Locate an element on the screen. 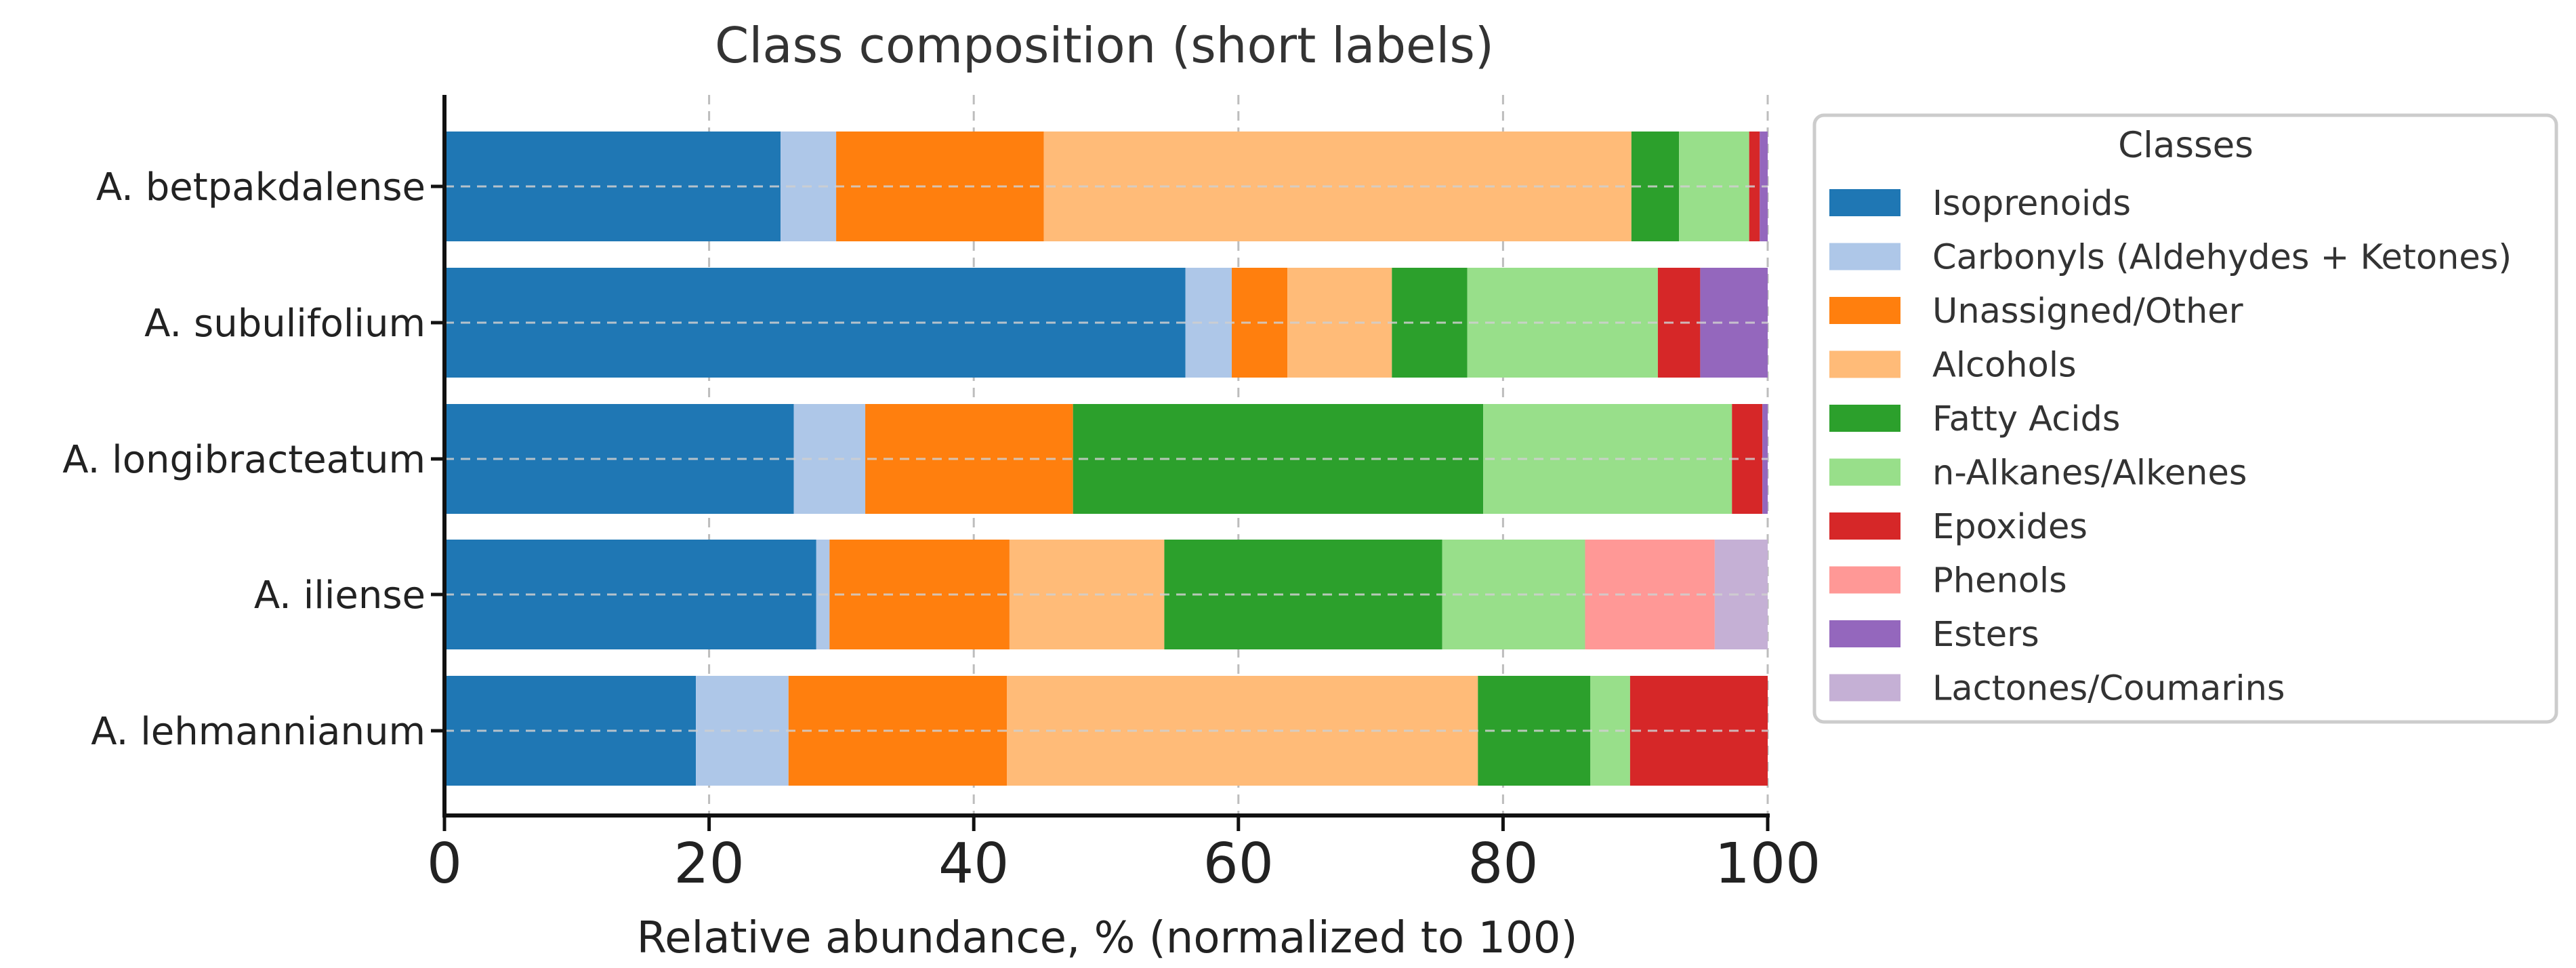  legend-label: Esters is located at coordinates (1985, 635).